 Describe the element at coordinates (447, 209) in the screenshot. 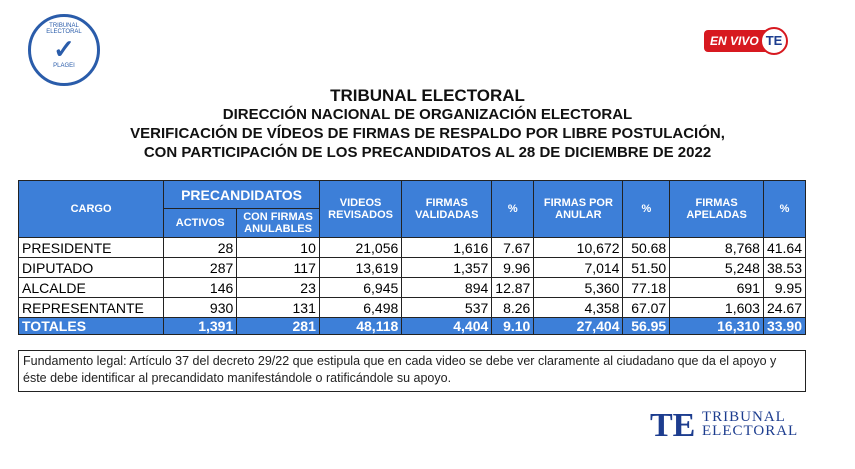

I see `th: FIRMAS VALIDADAS` at that location.